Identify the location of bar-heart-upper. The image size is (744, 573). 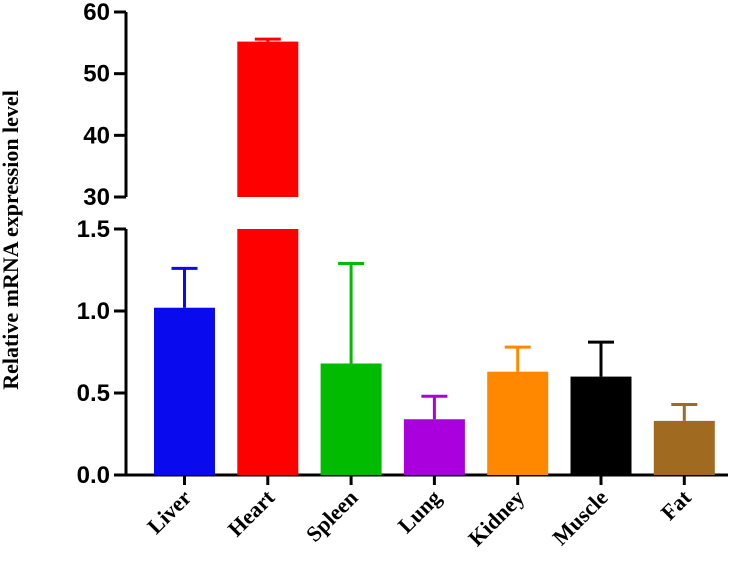
(268, 119).